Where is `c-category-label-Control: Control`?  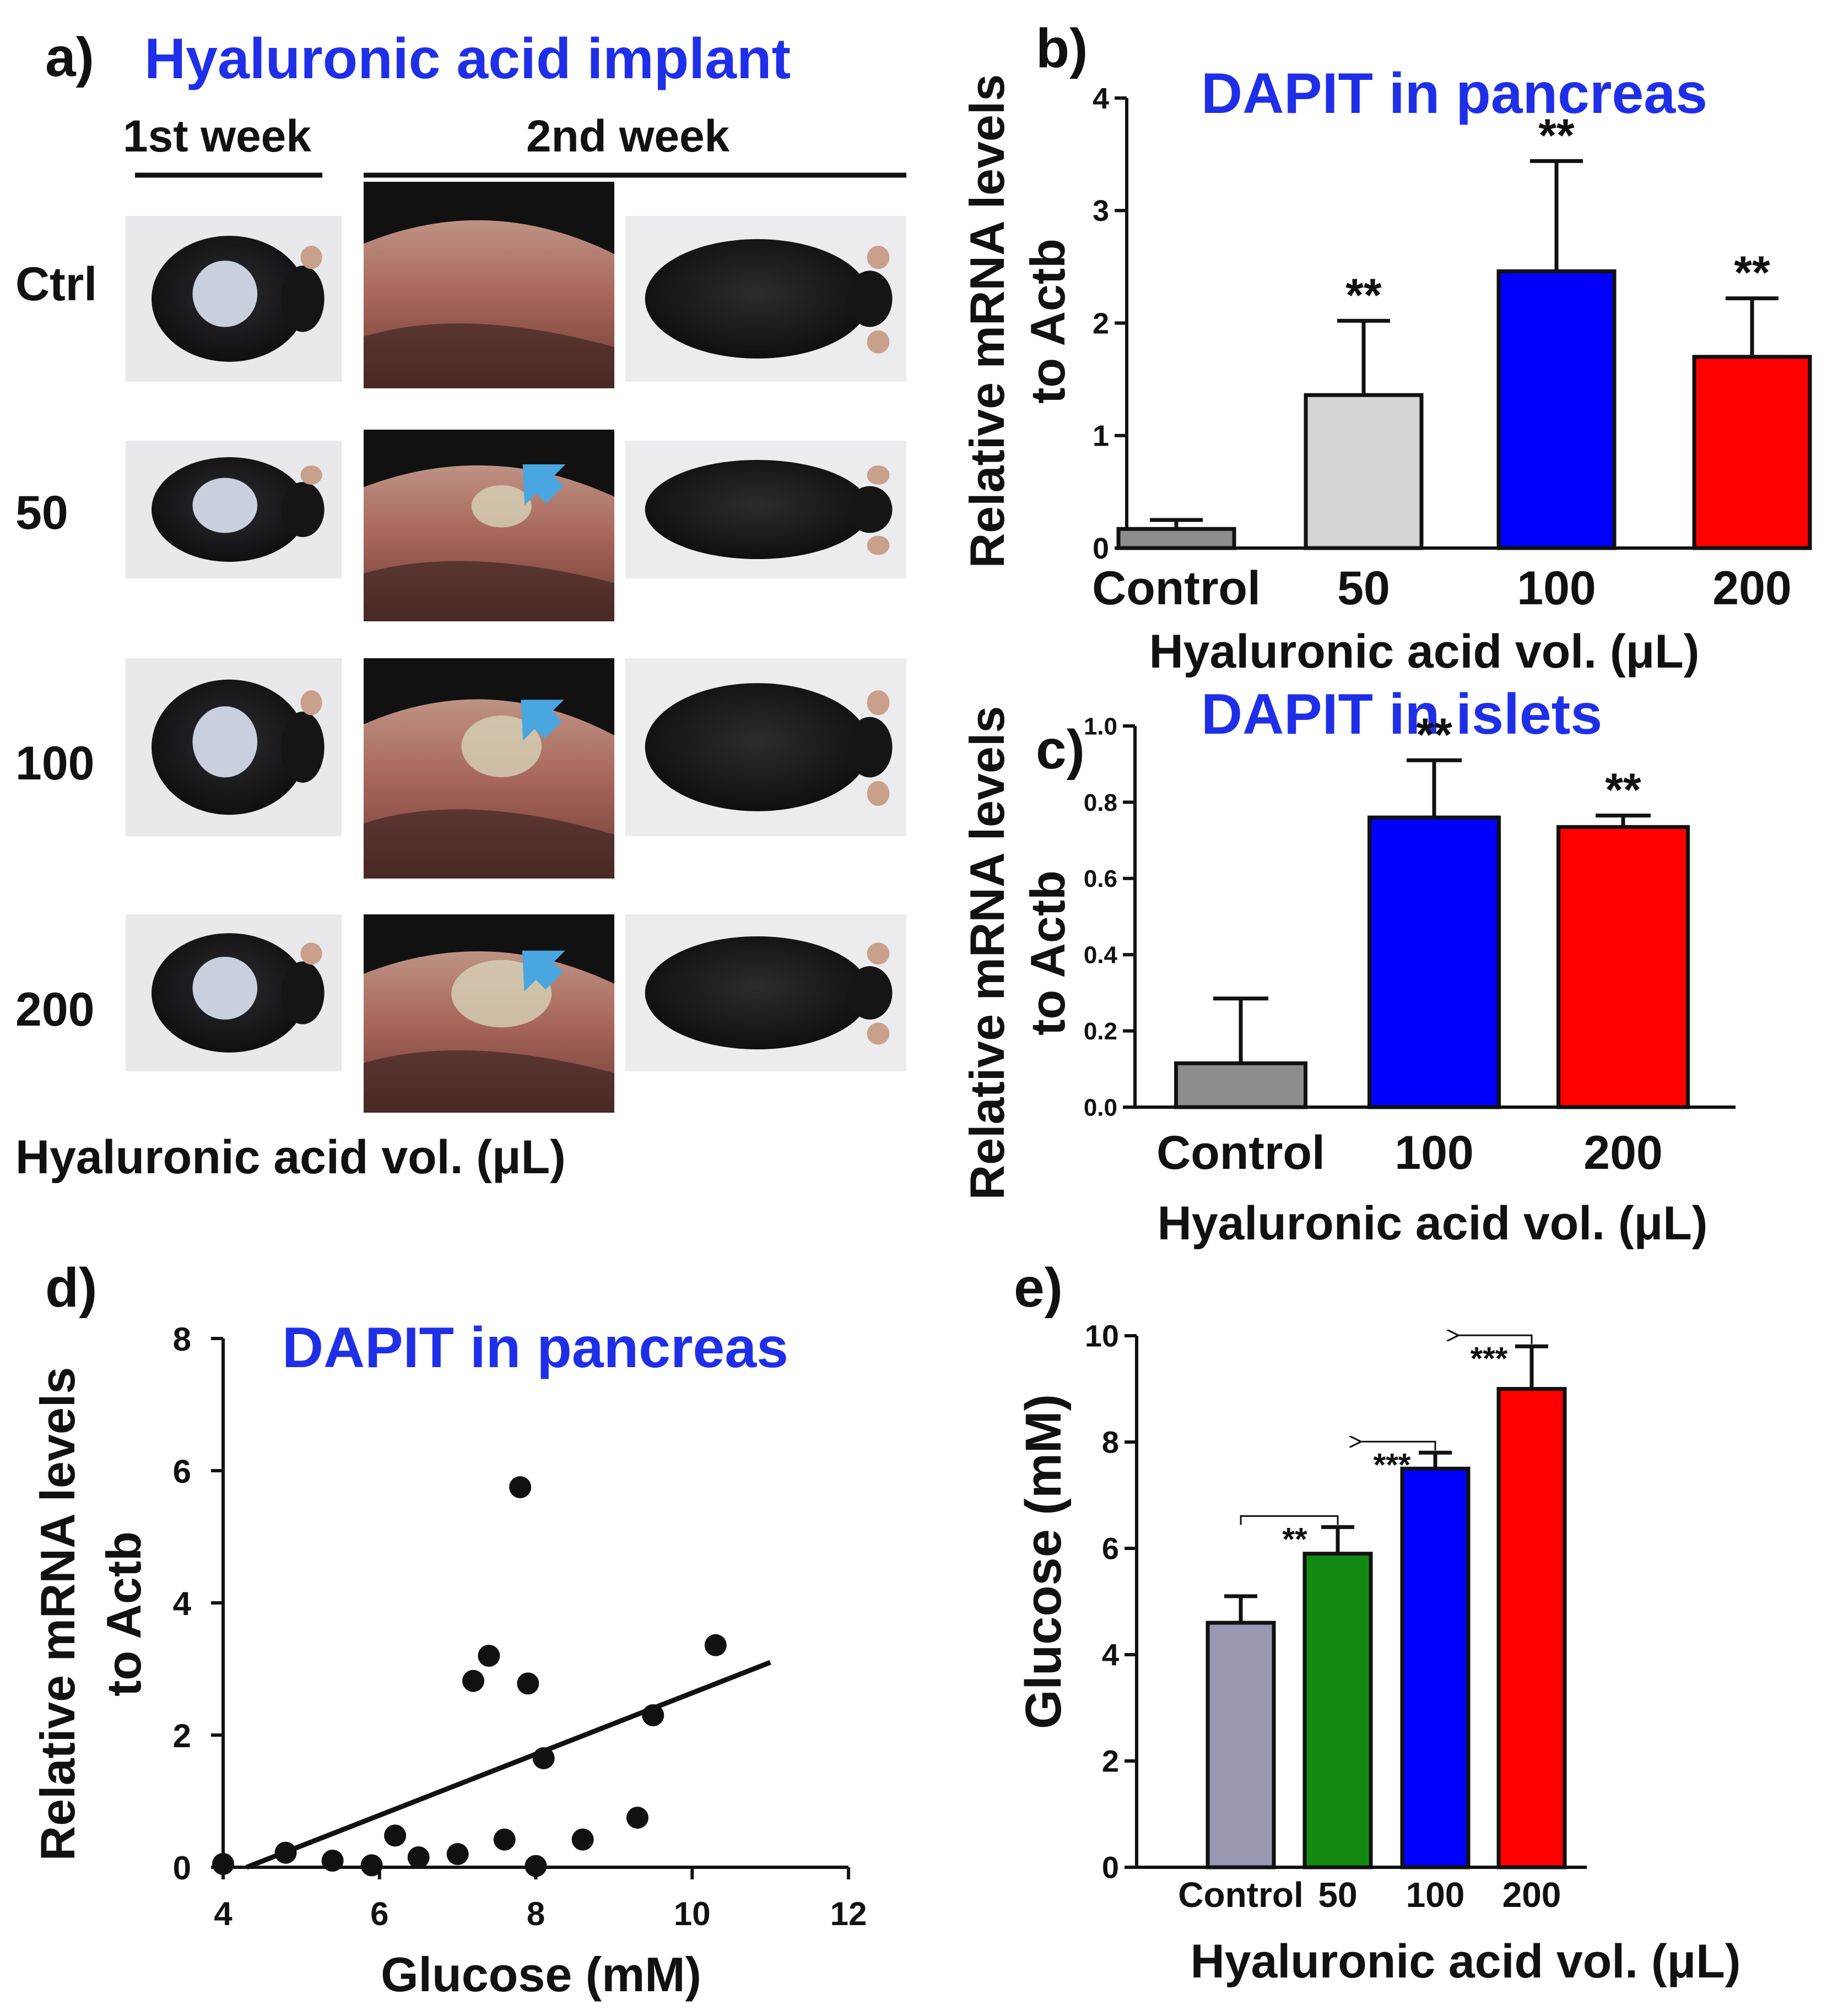 c-category-label-Control: Control is located at coordinates (1240, 1153).